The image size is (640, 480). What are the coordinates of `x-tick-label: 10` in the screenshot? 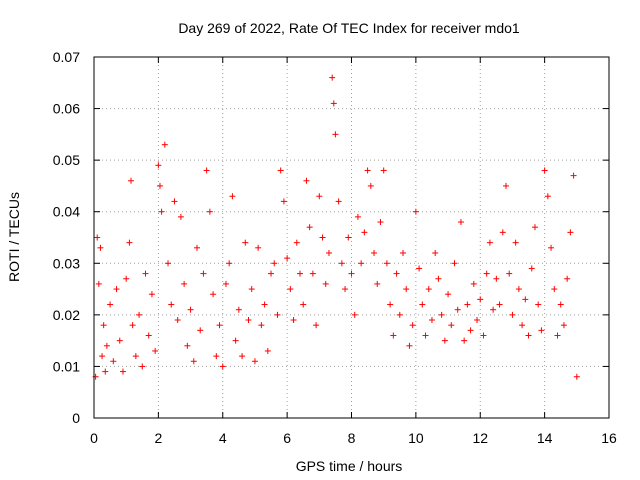 It's located at (416, 438).